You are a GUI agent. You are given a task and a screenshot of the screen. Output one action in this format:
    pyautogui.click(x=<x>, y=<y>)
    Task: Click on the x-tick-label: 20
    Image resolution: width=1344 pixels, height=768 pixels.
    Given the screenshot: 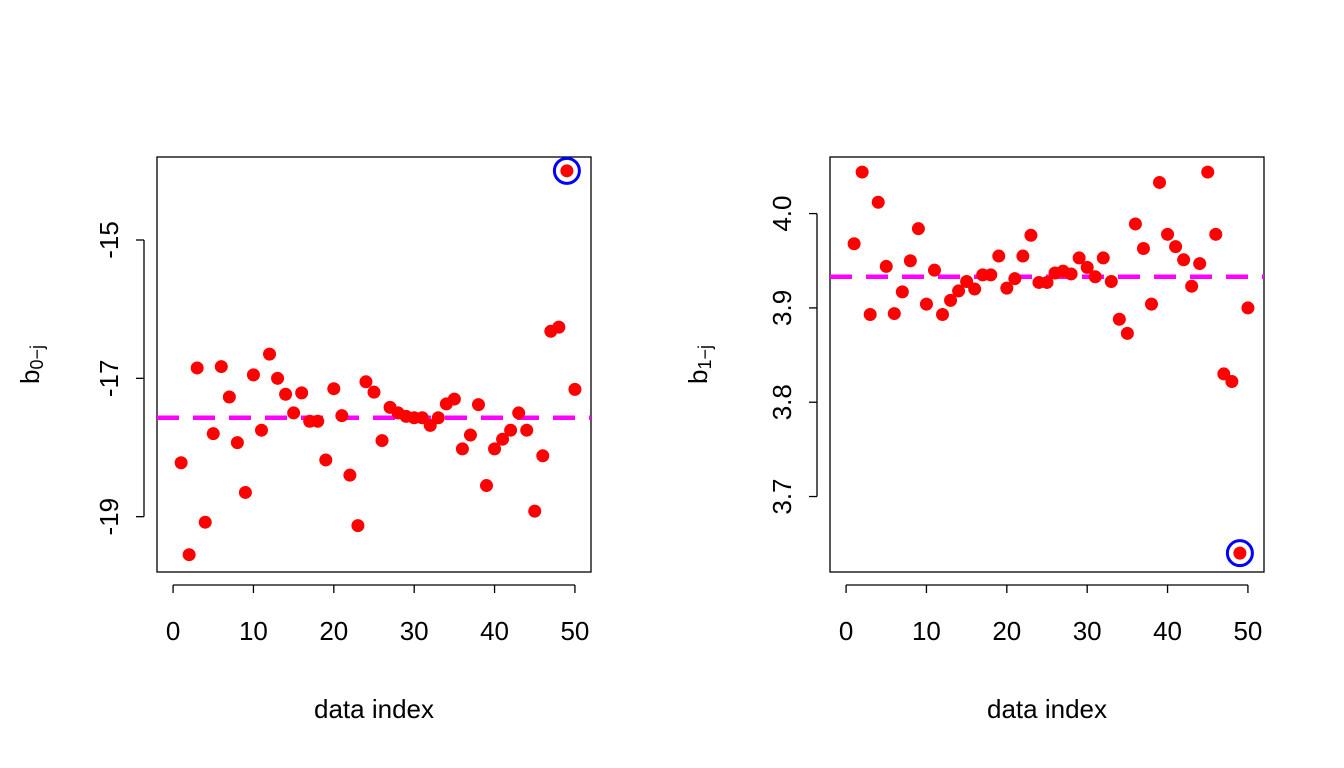 What is the action you would take?
    pyautogui.click(x=1006, y=631)
    